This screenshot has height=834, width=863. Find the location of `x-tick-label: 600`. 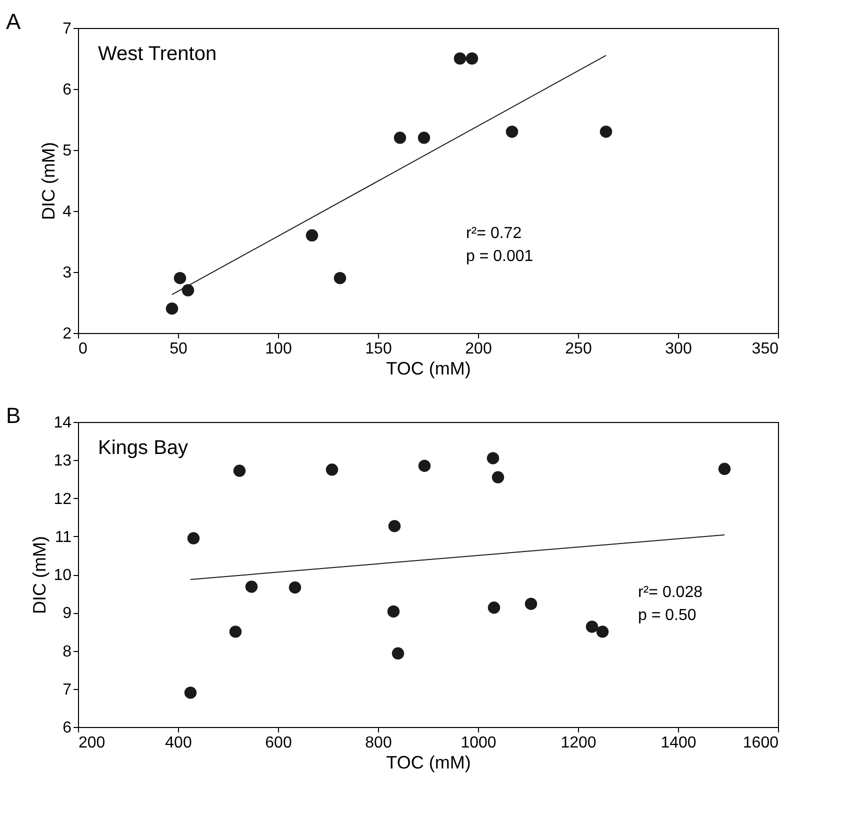

x-tick-label: 600 is located at coordinates (278, 743).